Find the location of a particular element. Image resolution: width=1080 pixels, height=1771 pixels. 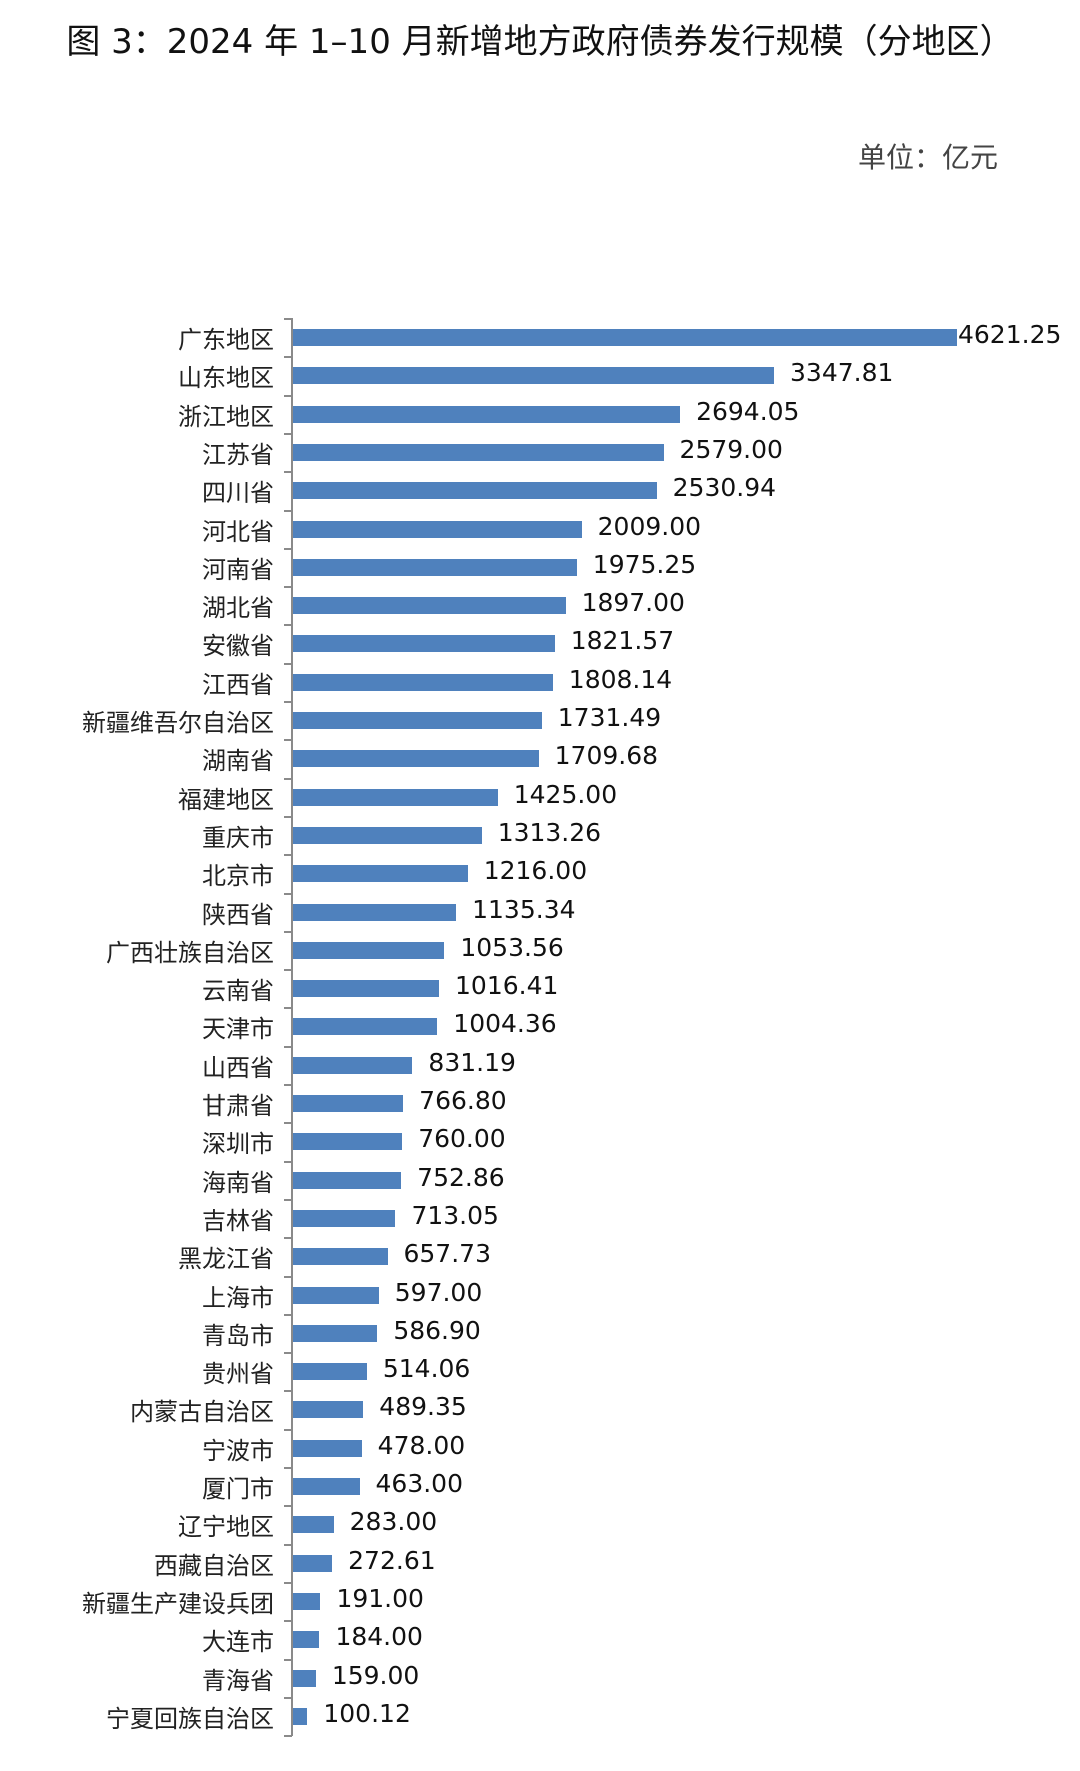

bar-row: 甘肃省 766.80 is located at coordinates (540, 1103).